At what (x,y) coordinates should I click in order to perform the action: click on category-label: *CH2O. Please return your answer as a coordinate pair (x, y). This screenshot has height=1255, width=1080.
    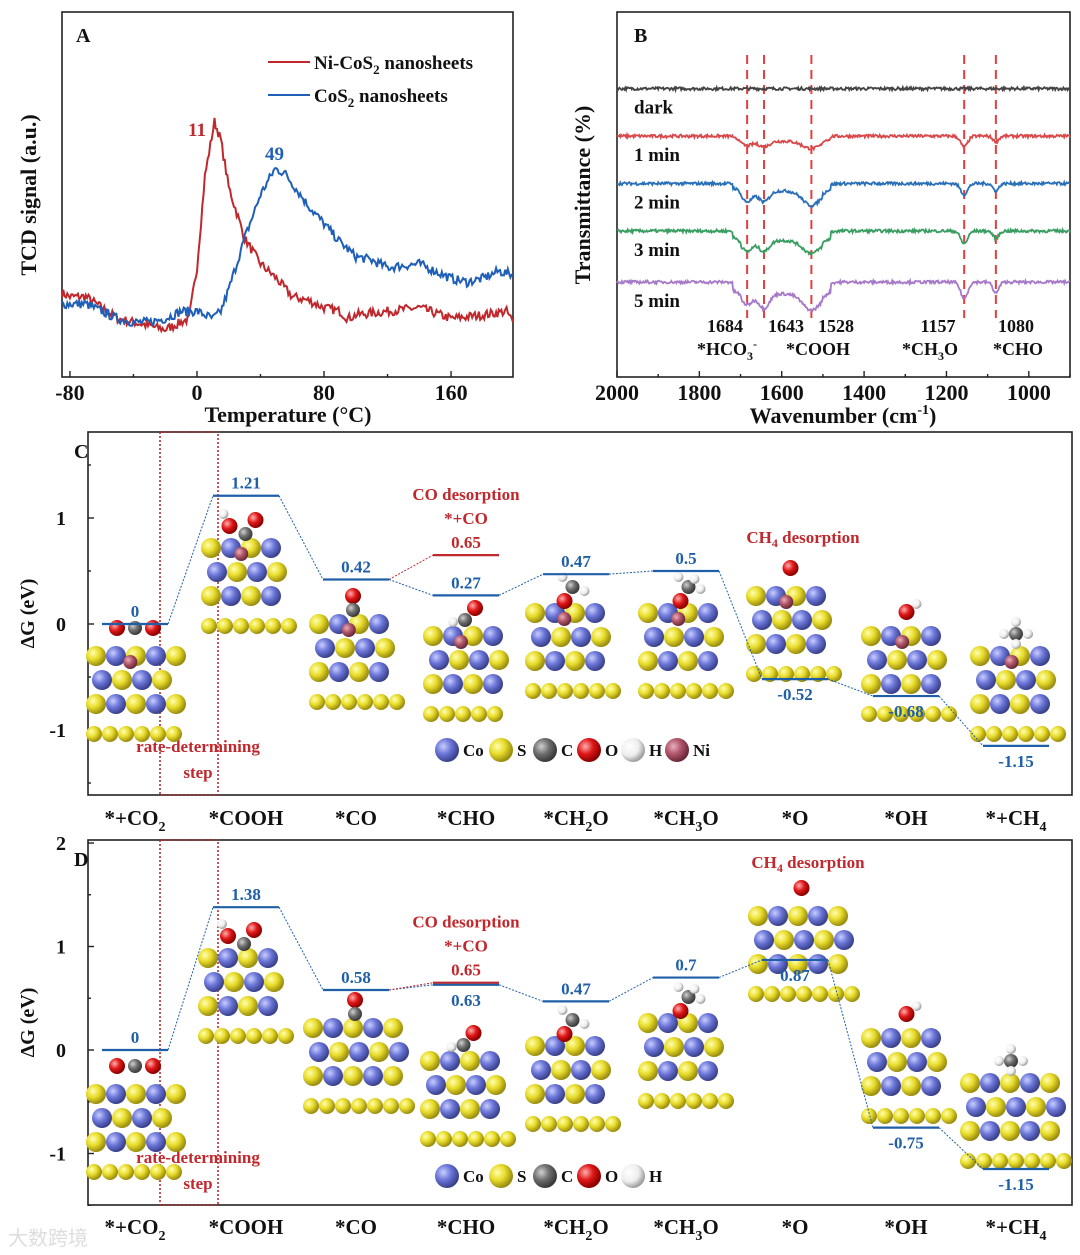
    Looking at the image, I should click on (575, 1229).